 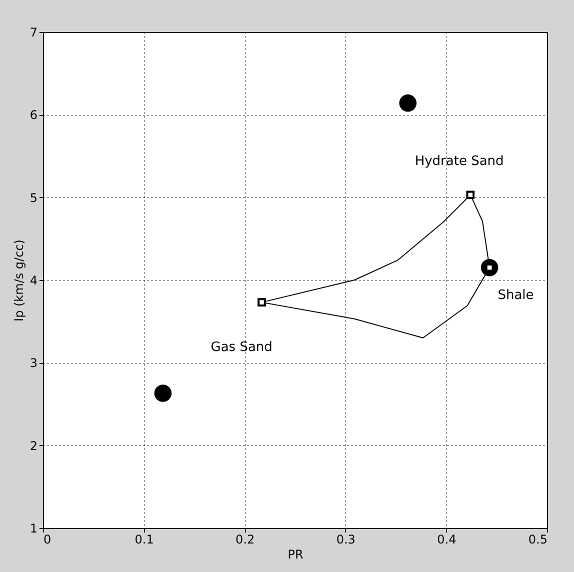 What do you see at coordinates (296, 555) in the screenshot?
I see `x-axis-title: PR` at bounding box center [296, 555].